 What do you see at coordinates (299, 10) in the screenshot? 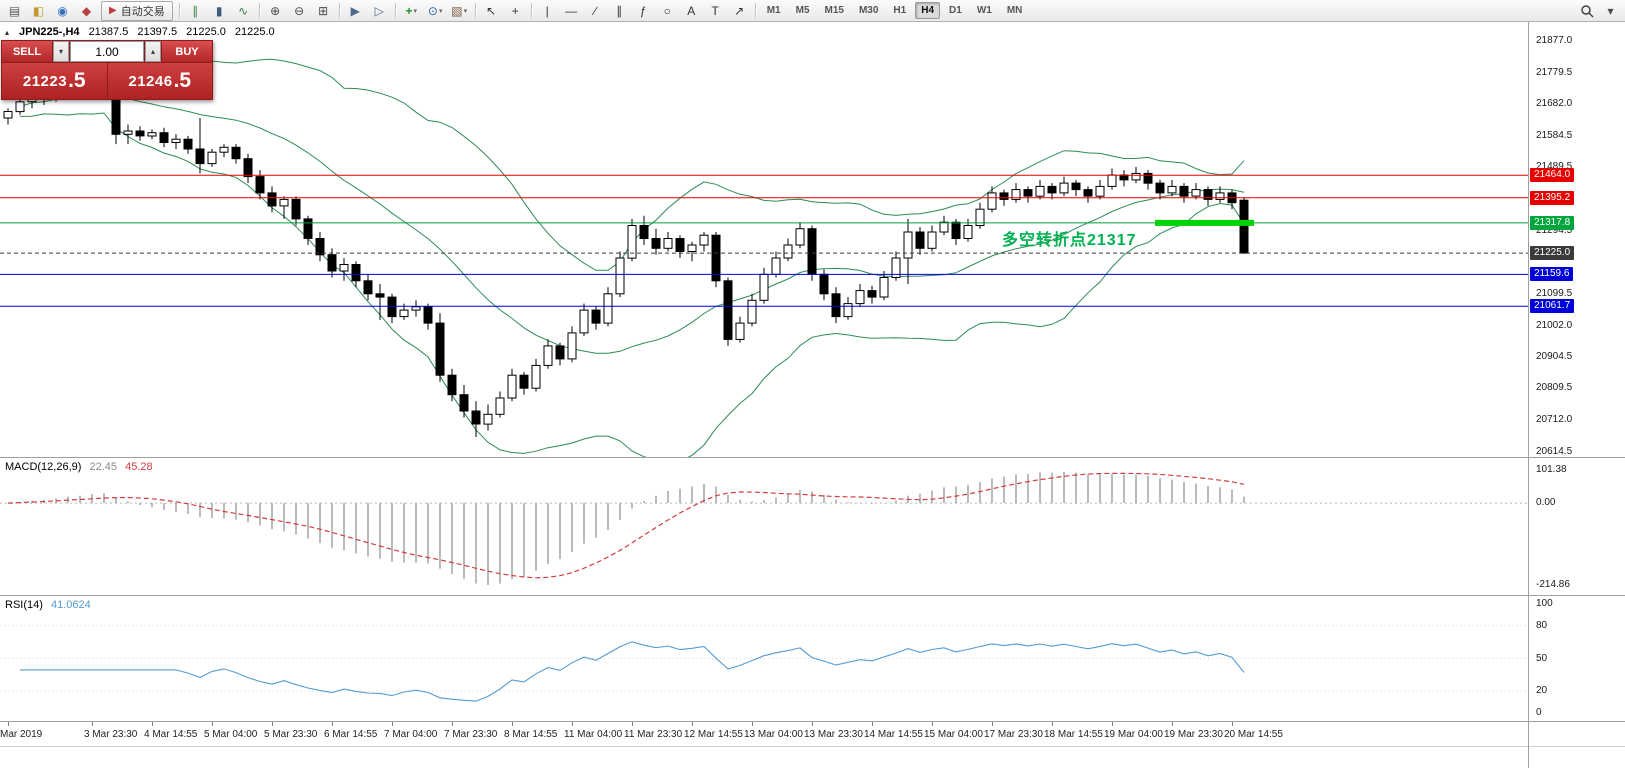
I see `zoom-out-icon: ⊖` at bounding box center [299, 10].